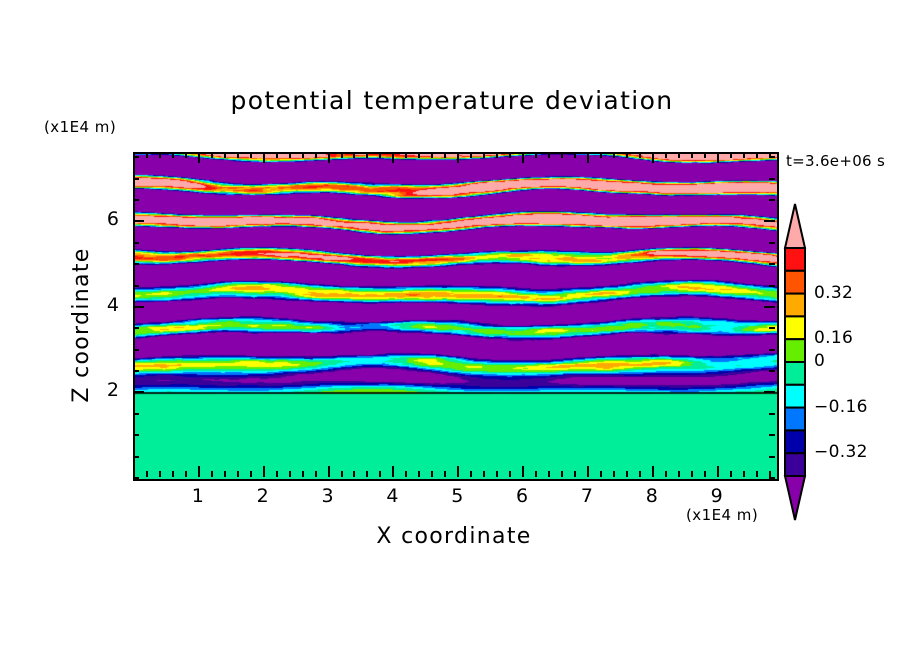  Describe the element at coordinates (457, 496) in the screenshot. I see `x-axis-tick-label: 5` at that location.